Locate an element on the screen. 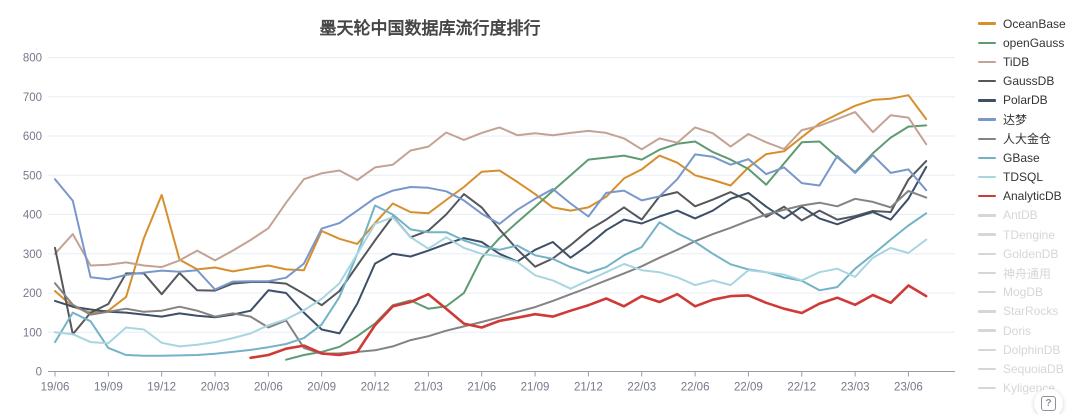  x-axis-label-21/12: 21/12 is located at coordinates (588, 388).